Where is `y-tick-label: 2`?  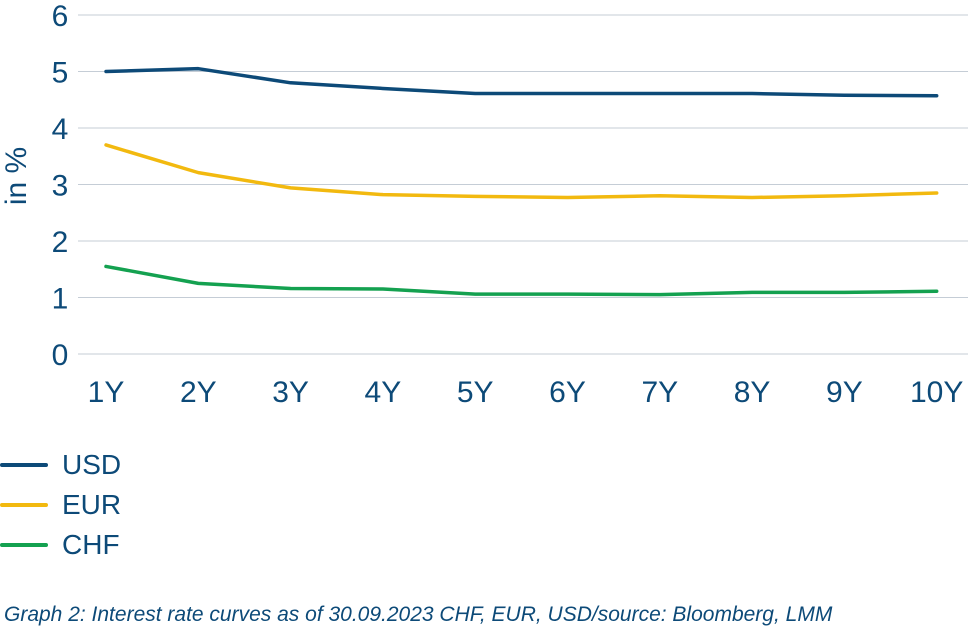
y-tick-label: 2 is located at coordinates (60, 242).